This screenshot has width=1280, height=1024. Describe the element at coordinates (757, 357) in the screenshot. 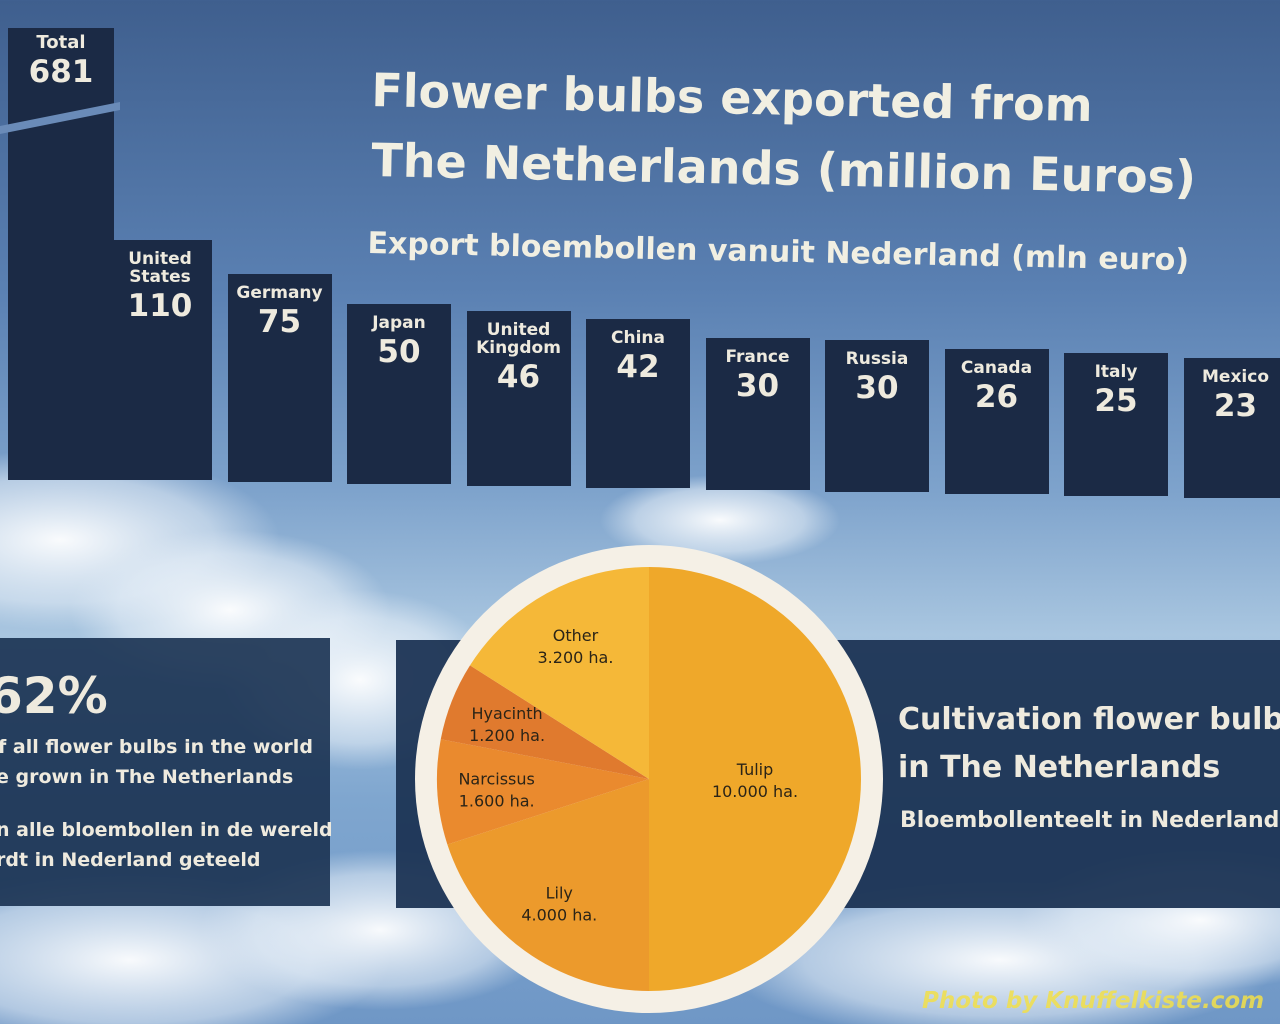

I see `bar-label: France` at that location.